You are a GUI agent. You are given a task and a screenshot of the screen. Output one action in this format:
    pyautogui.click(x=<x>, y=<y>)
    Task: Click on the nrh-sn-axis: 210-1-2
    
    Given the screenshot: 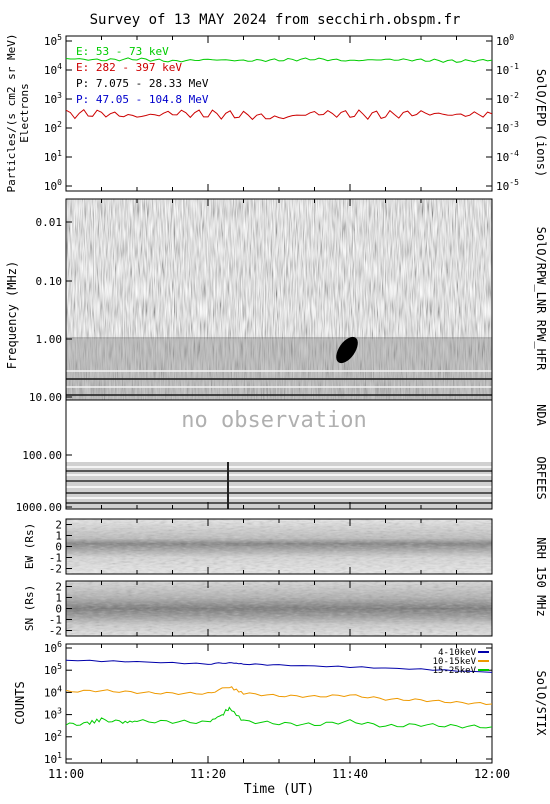 What is the action you would take?
    pyautogui.click(x=60, y=609)
    